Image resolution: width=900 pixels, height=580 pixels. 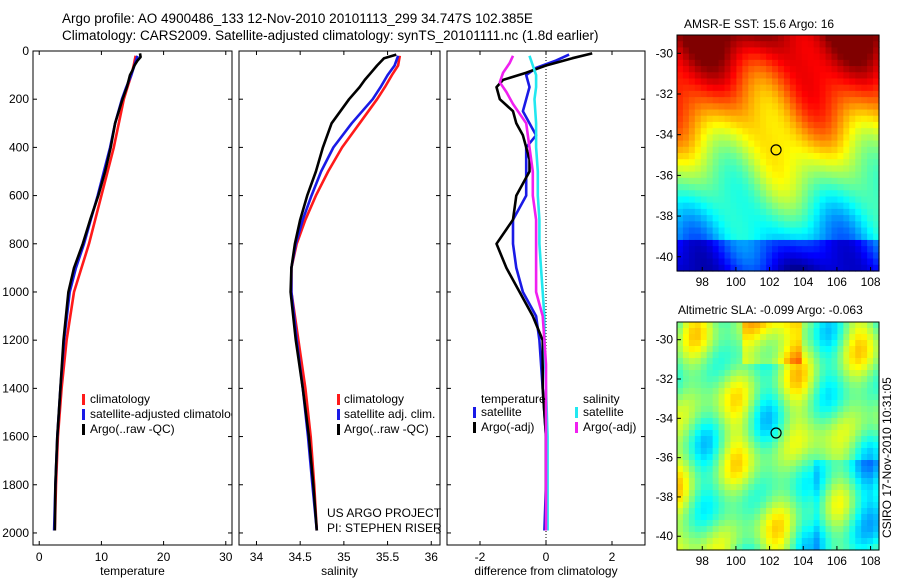 What do you see at coordinates (703, 282) in the screenshot?
I see `map-x-tick-label: 98` at bounding box center [703, 282].